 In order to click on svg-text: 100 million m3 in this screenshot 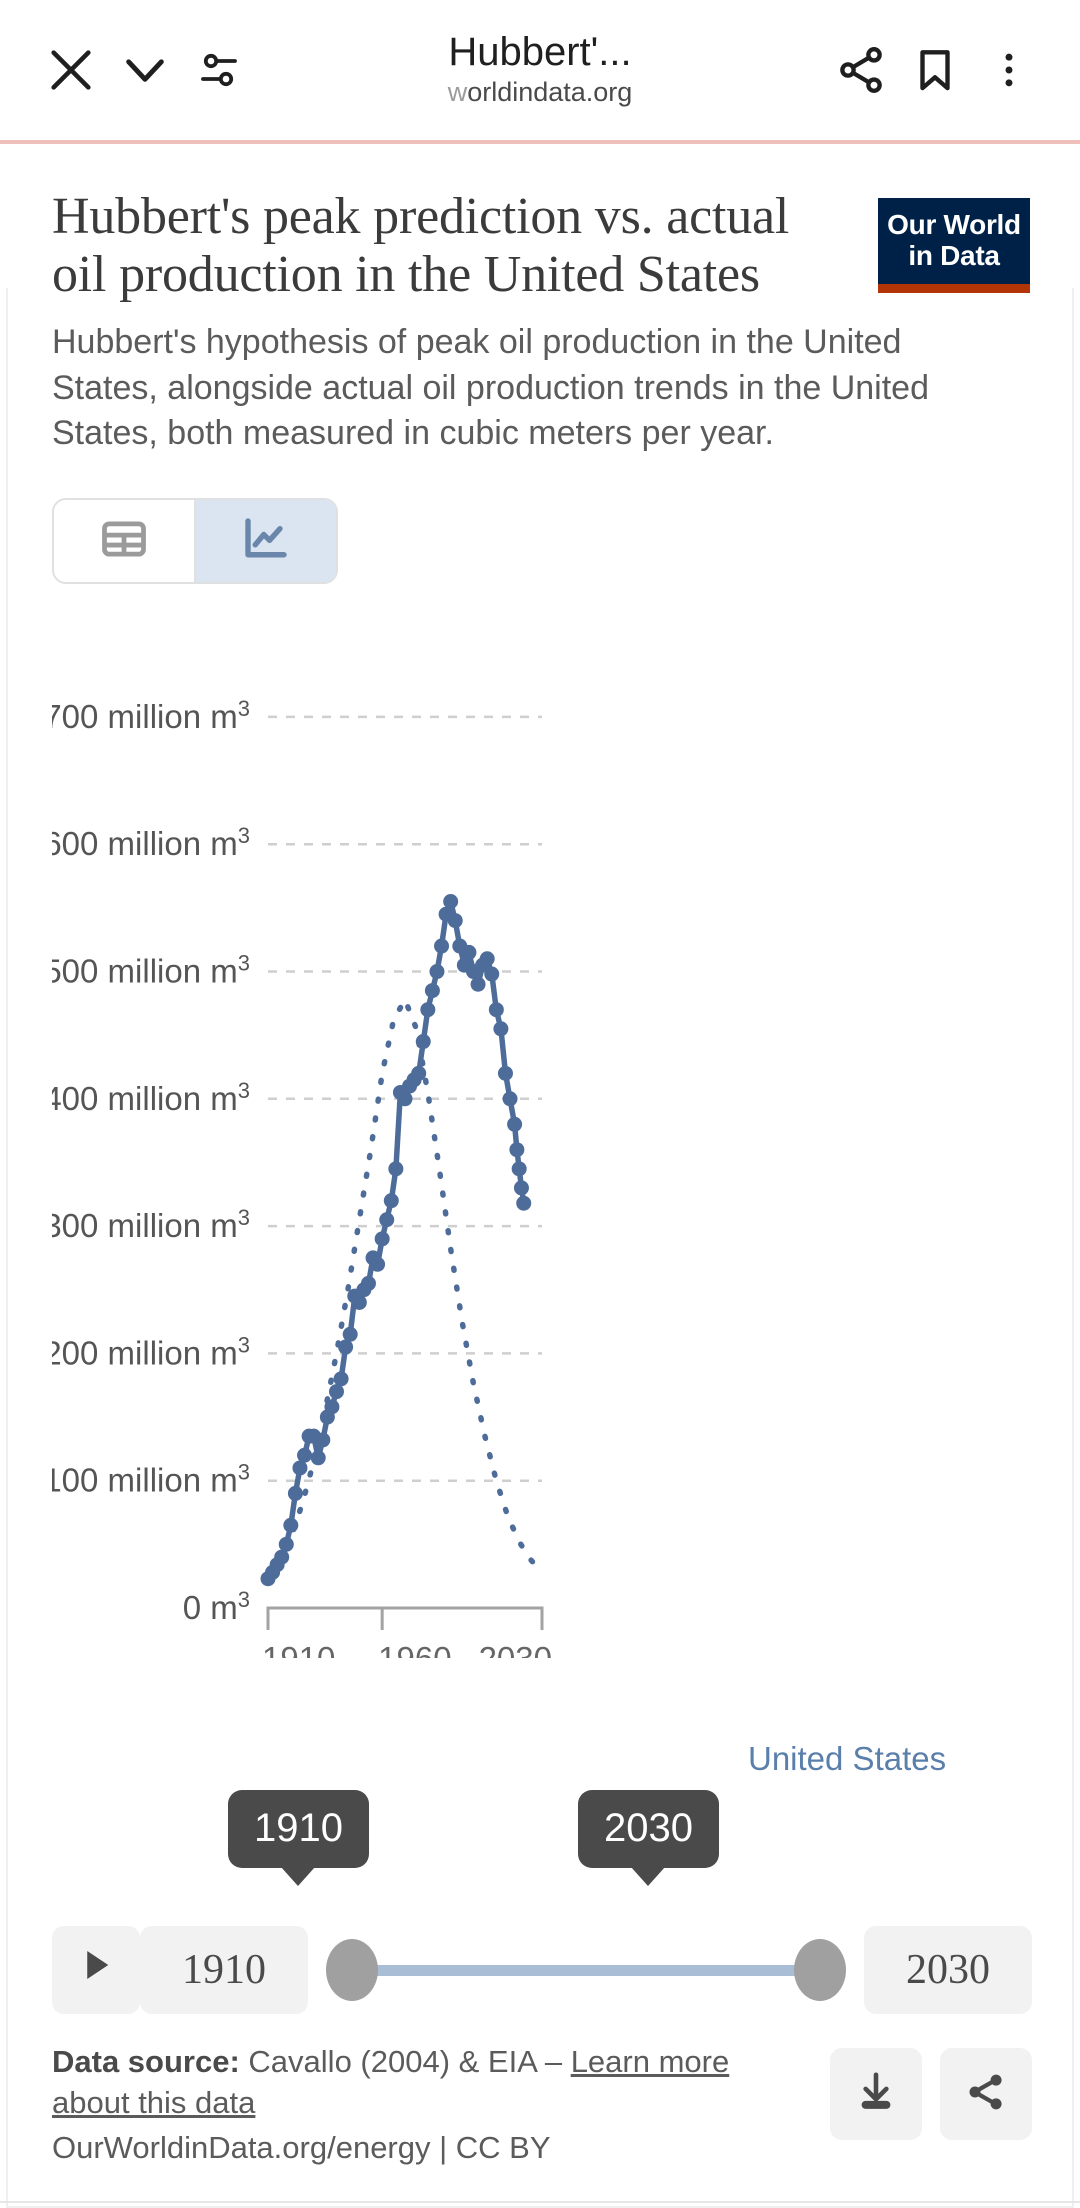, I will do `click(151, 1479)`.